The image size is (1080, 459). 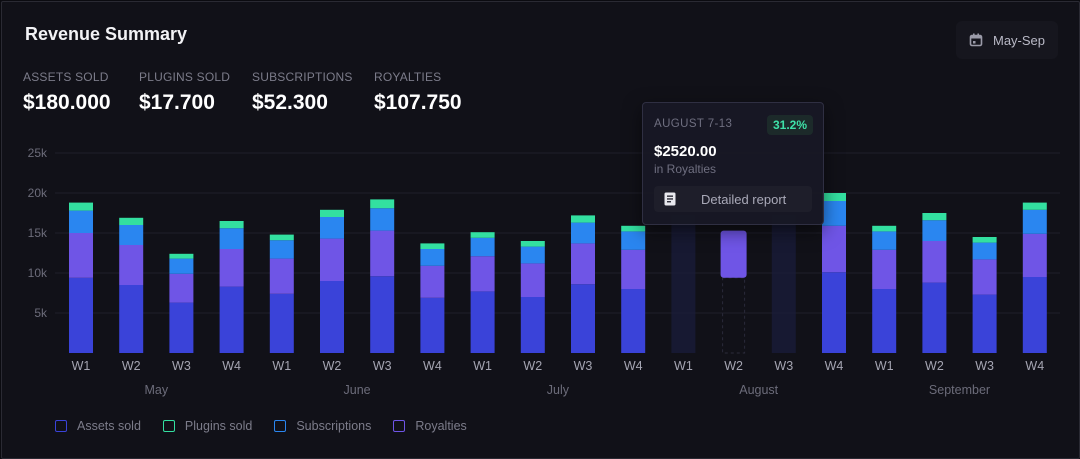 What do you see at coordinates (290, 102) in the screenshot?
I see `stat-value: $52.300` at bounding box center [290, 102].